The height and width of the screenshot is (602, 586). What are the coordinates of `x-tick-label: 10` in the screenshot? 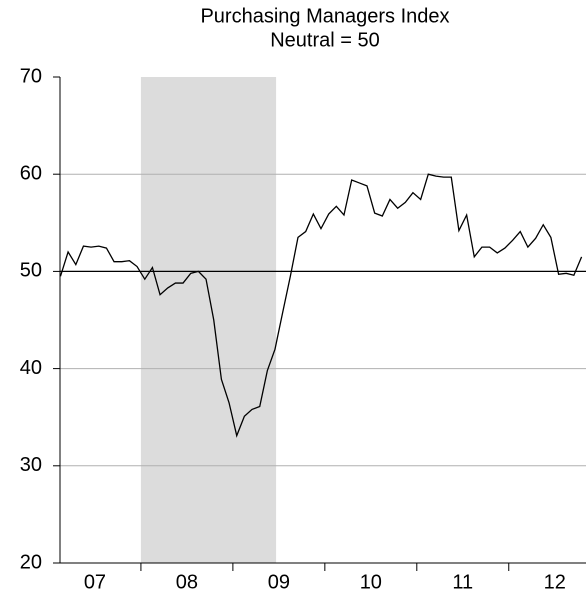 It's located at (371, 582).